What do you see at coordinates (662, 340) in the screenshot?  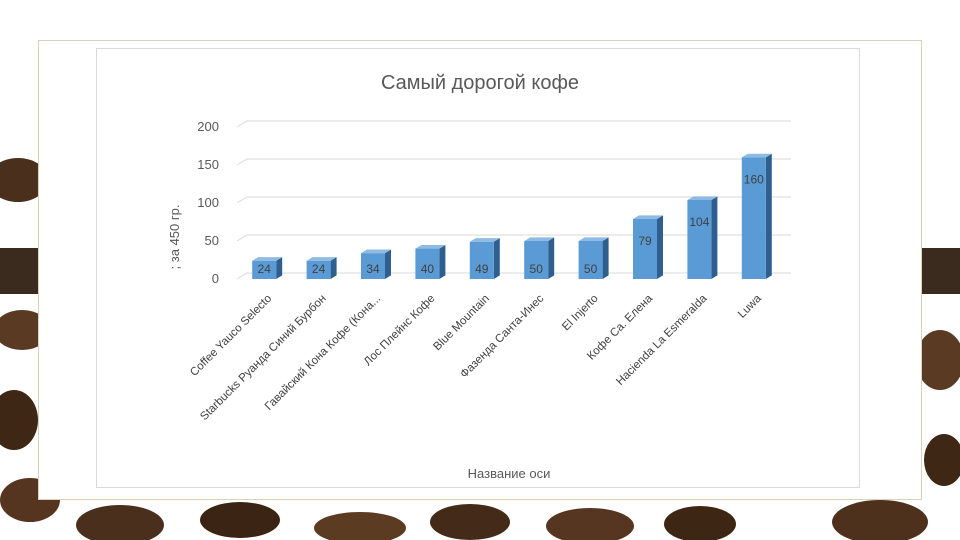 I see `category-label: Hacienda La Esmeralda` at bounding box center [662, 340].